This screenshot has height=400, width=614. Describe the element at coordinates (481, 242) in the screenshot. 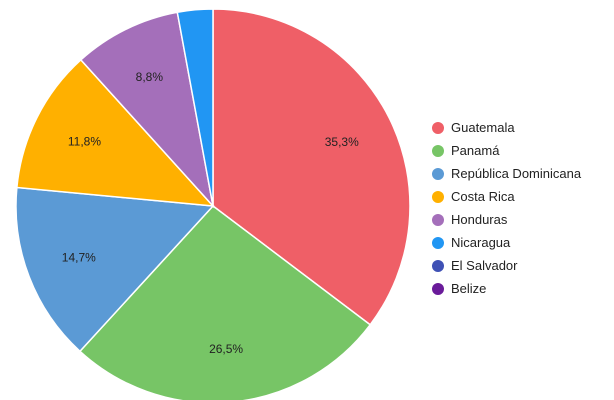

I see `legend-label-nicaragua: Nicaragua` at that location.